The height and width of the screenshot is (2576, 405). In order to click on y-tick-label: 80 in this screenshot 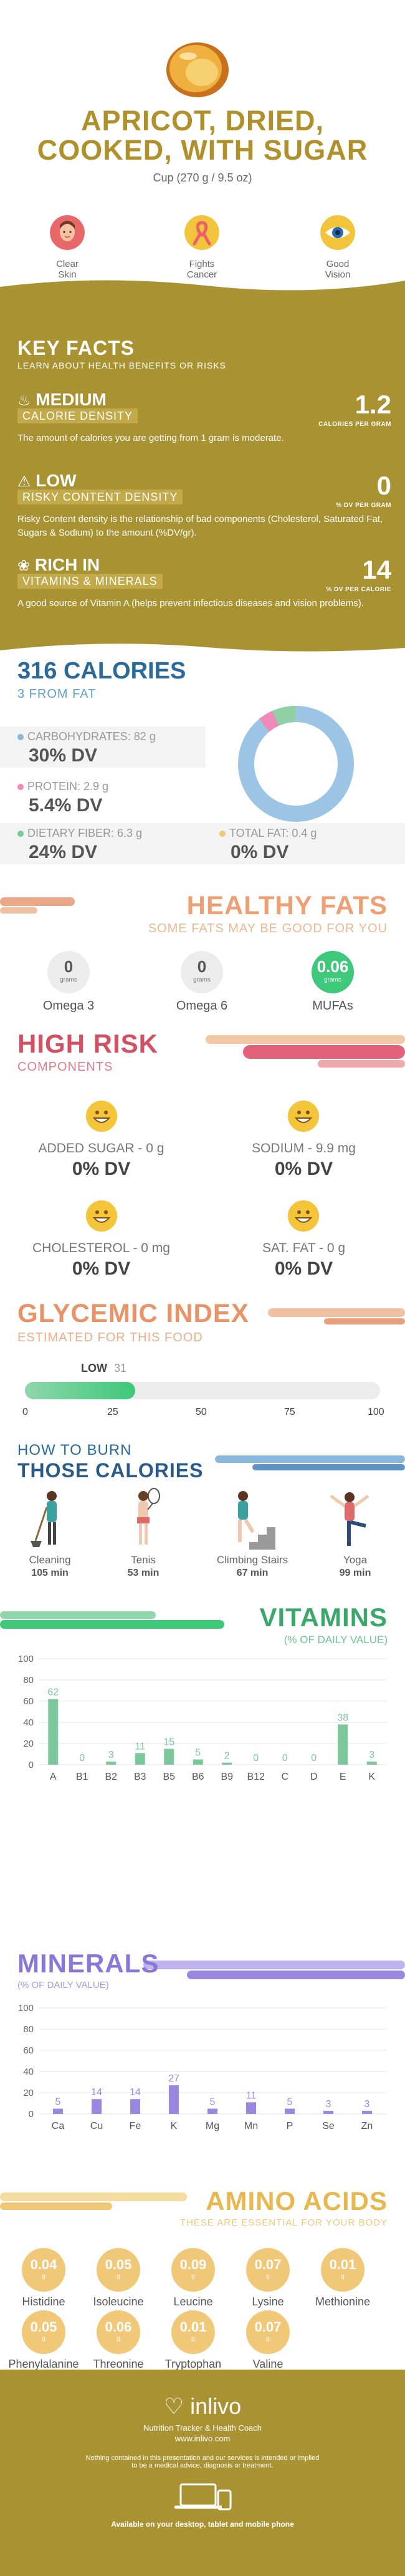, I will do `click(28, 2029)`.